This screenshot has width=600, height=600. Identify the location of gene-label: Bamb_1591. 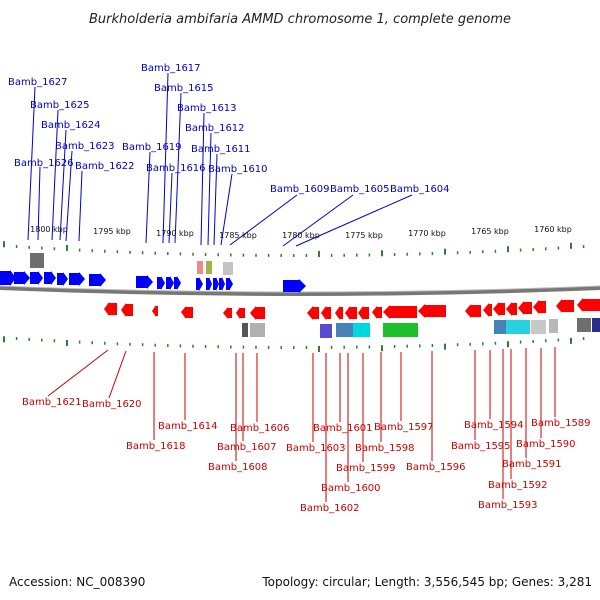
(532, 464).